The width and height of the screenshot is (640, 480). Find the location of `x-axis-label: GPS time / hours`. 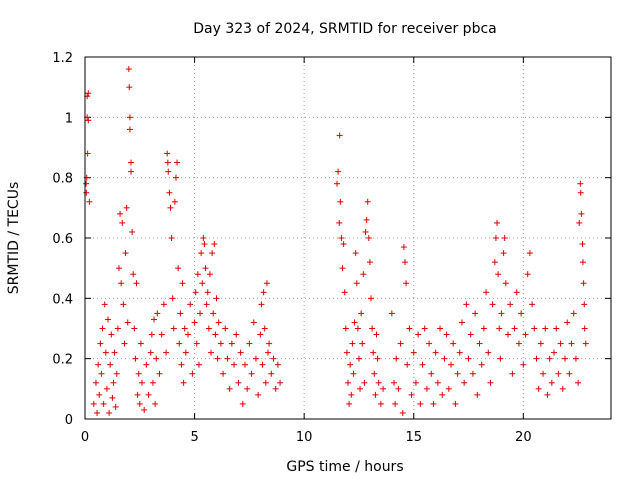

x-axis-label: GPS time / hours is located at coordinates (344, 467).